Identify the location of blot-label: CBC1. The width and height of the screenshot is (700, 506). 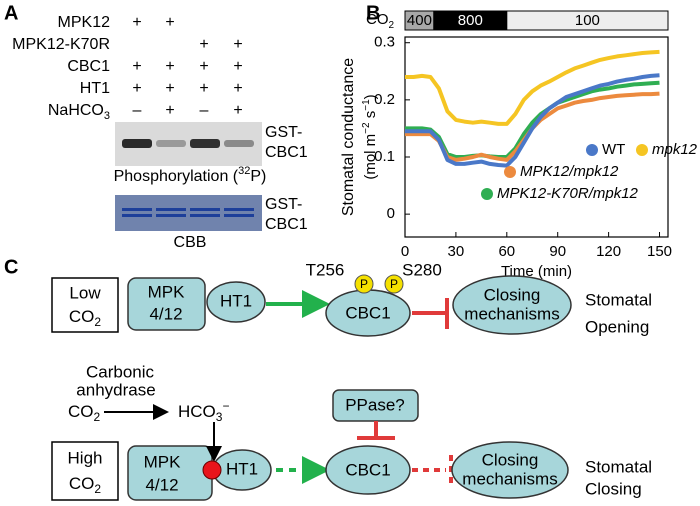
(286, 152).